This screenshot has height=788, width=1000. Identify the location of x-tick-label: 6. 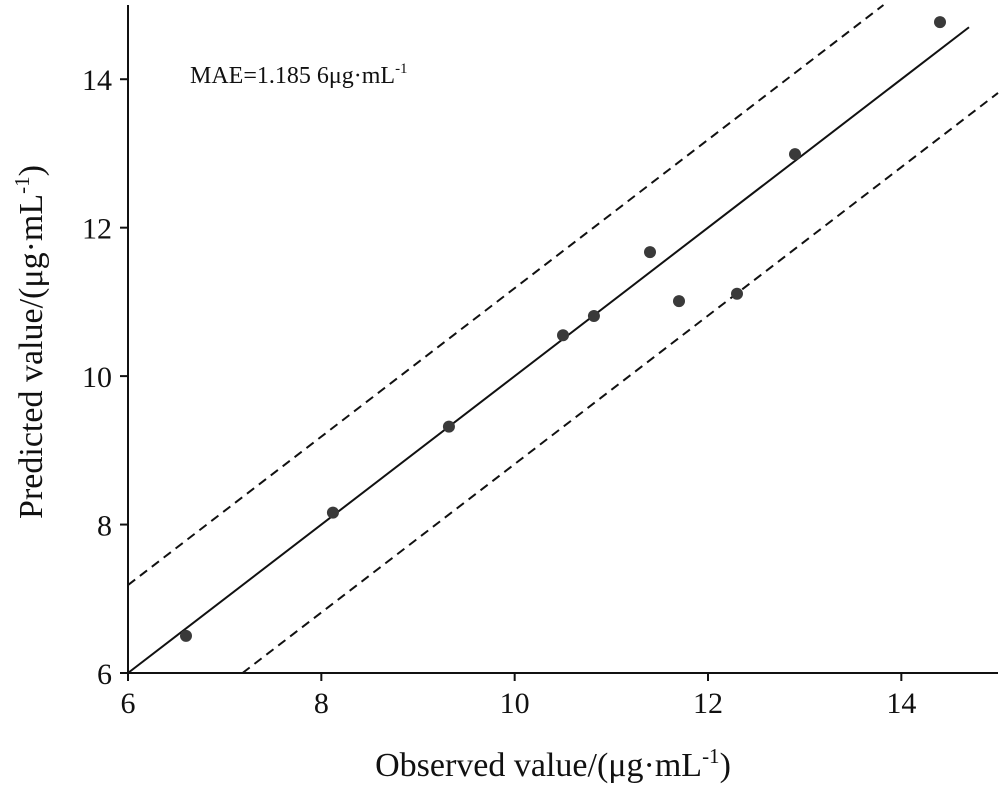
(128, 703).